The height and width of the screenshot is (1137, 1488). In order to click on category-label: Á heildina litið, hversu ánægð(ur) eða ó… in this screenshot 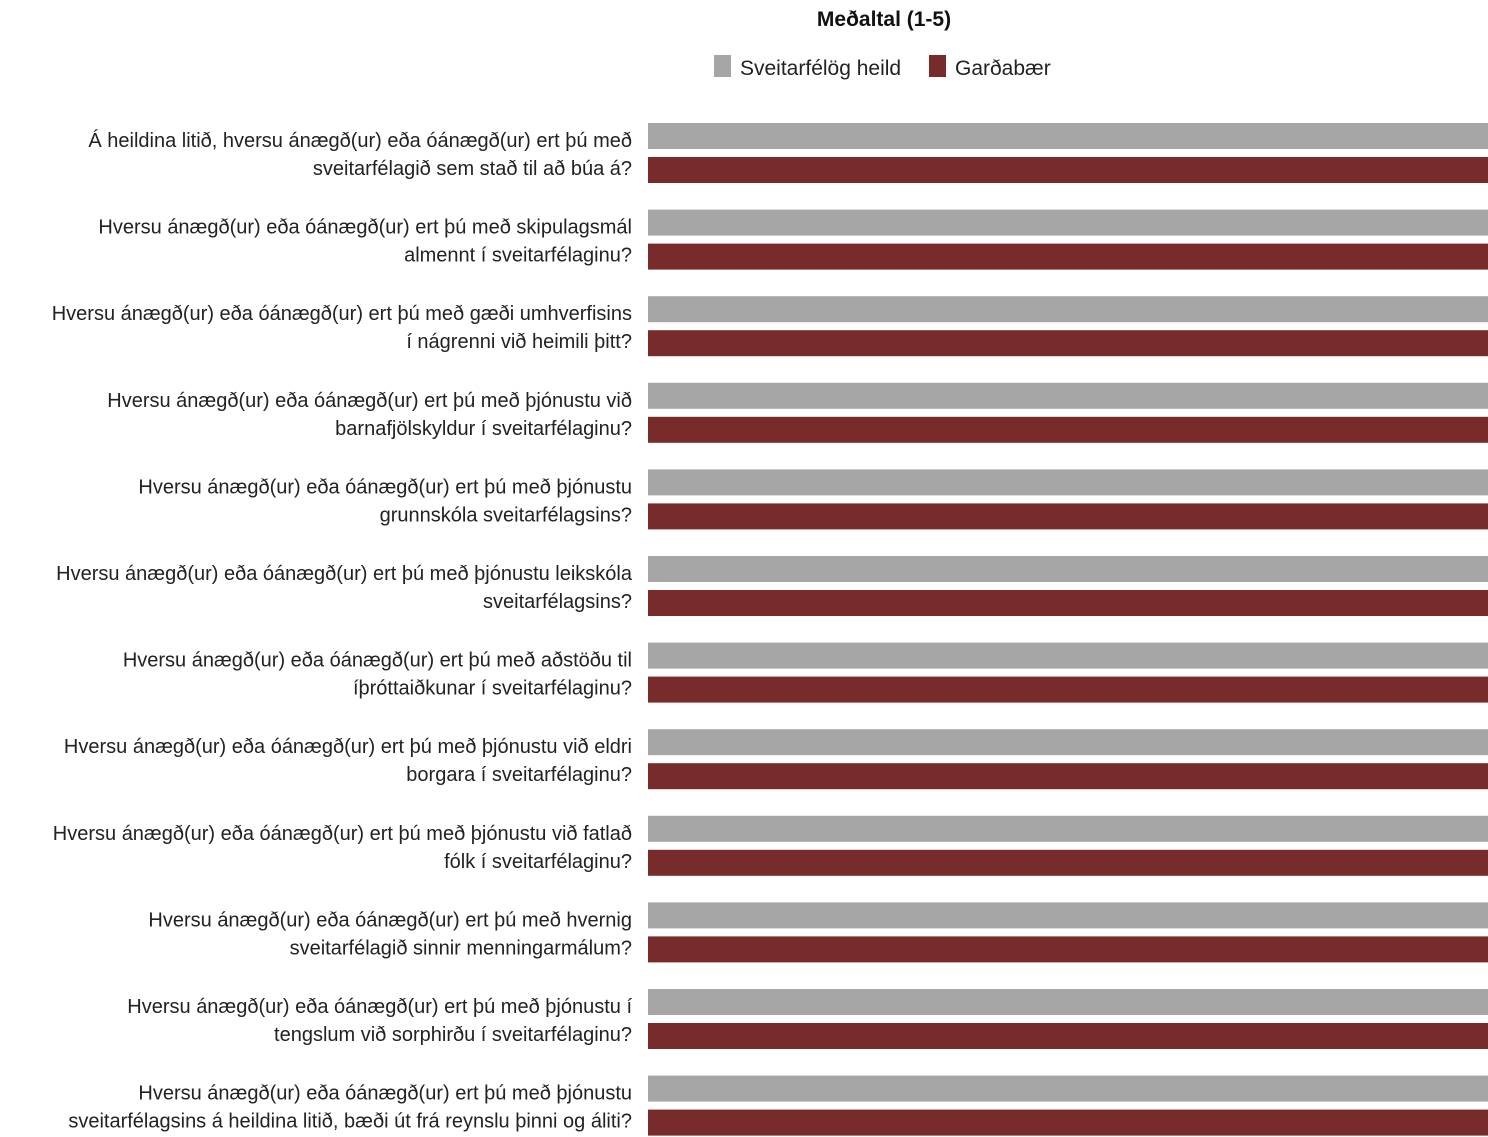, I will do `click(360, 154)`.